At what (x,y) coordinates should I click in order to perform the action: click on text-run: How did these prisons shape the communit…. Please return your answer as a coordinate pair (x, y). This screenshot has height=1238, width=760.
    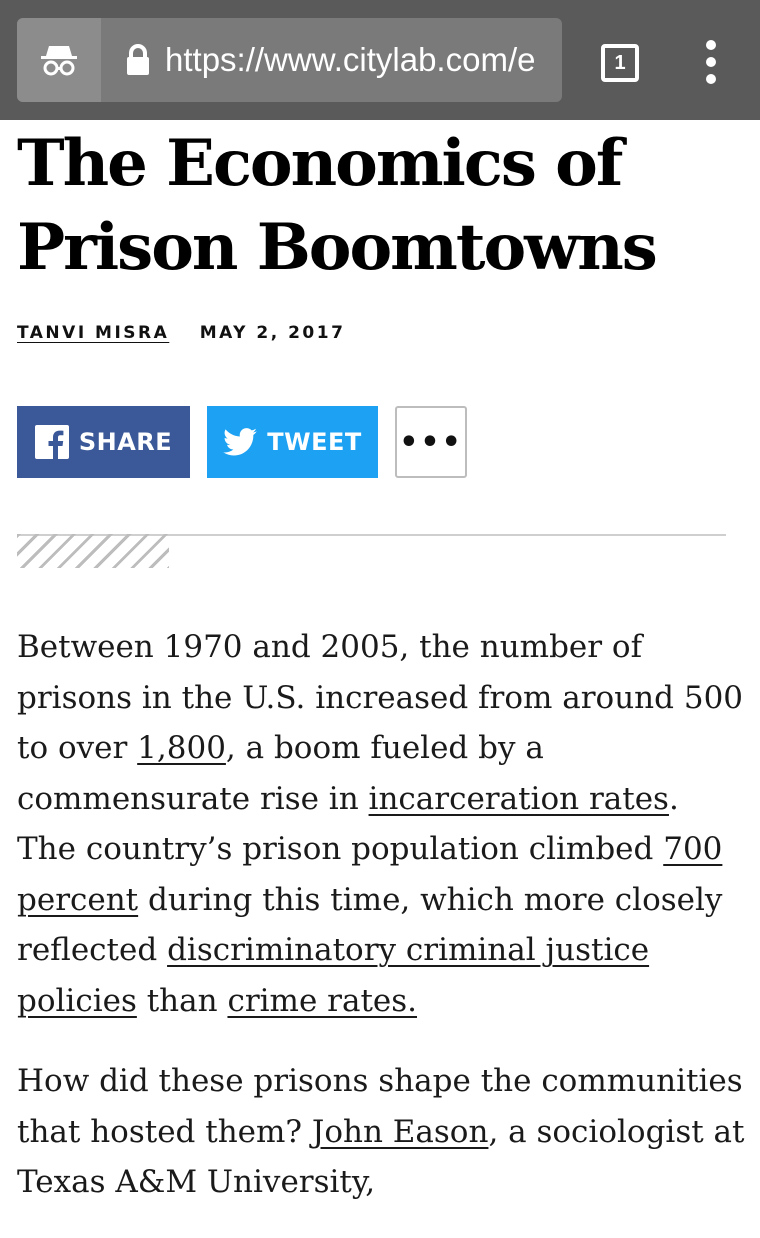
    Looking at the image, I should click on (380, 1106).